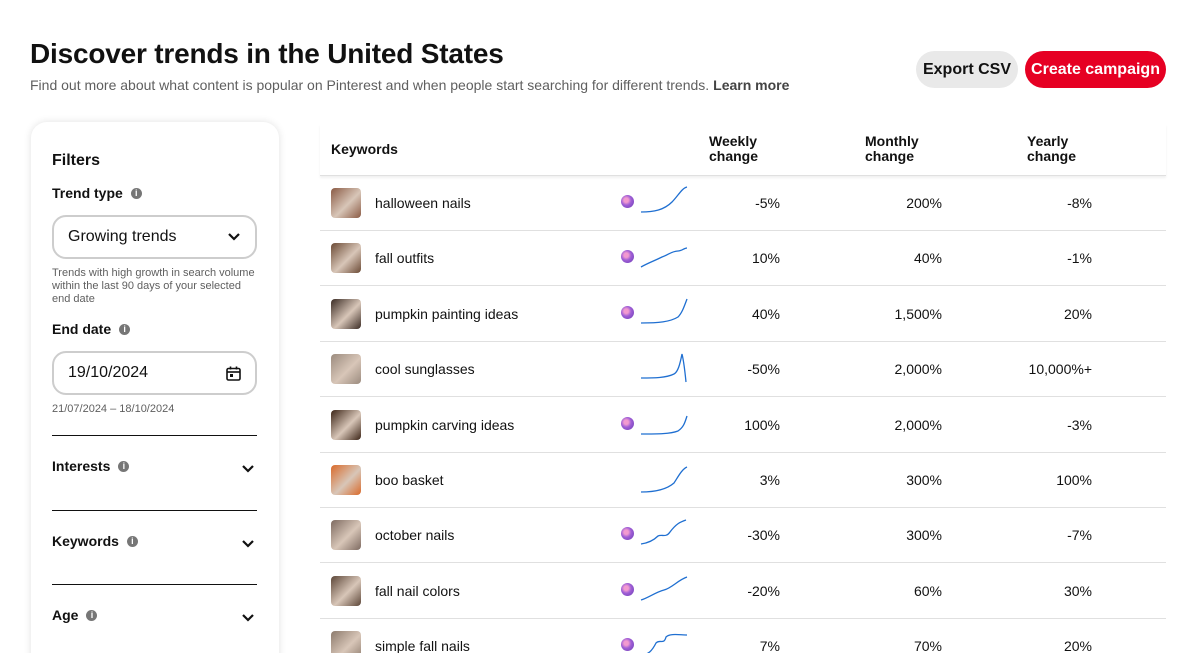  Describe the element at coordinates (425, 369) in the screenshot. I see `keyword-name: cool sunglasses` at that location.